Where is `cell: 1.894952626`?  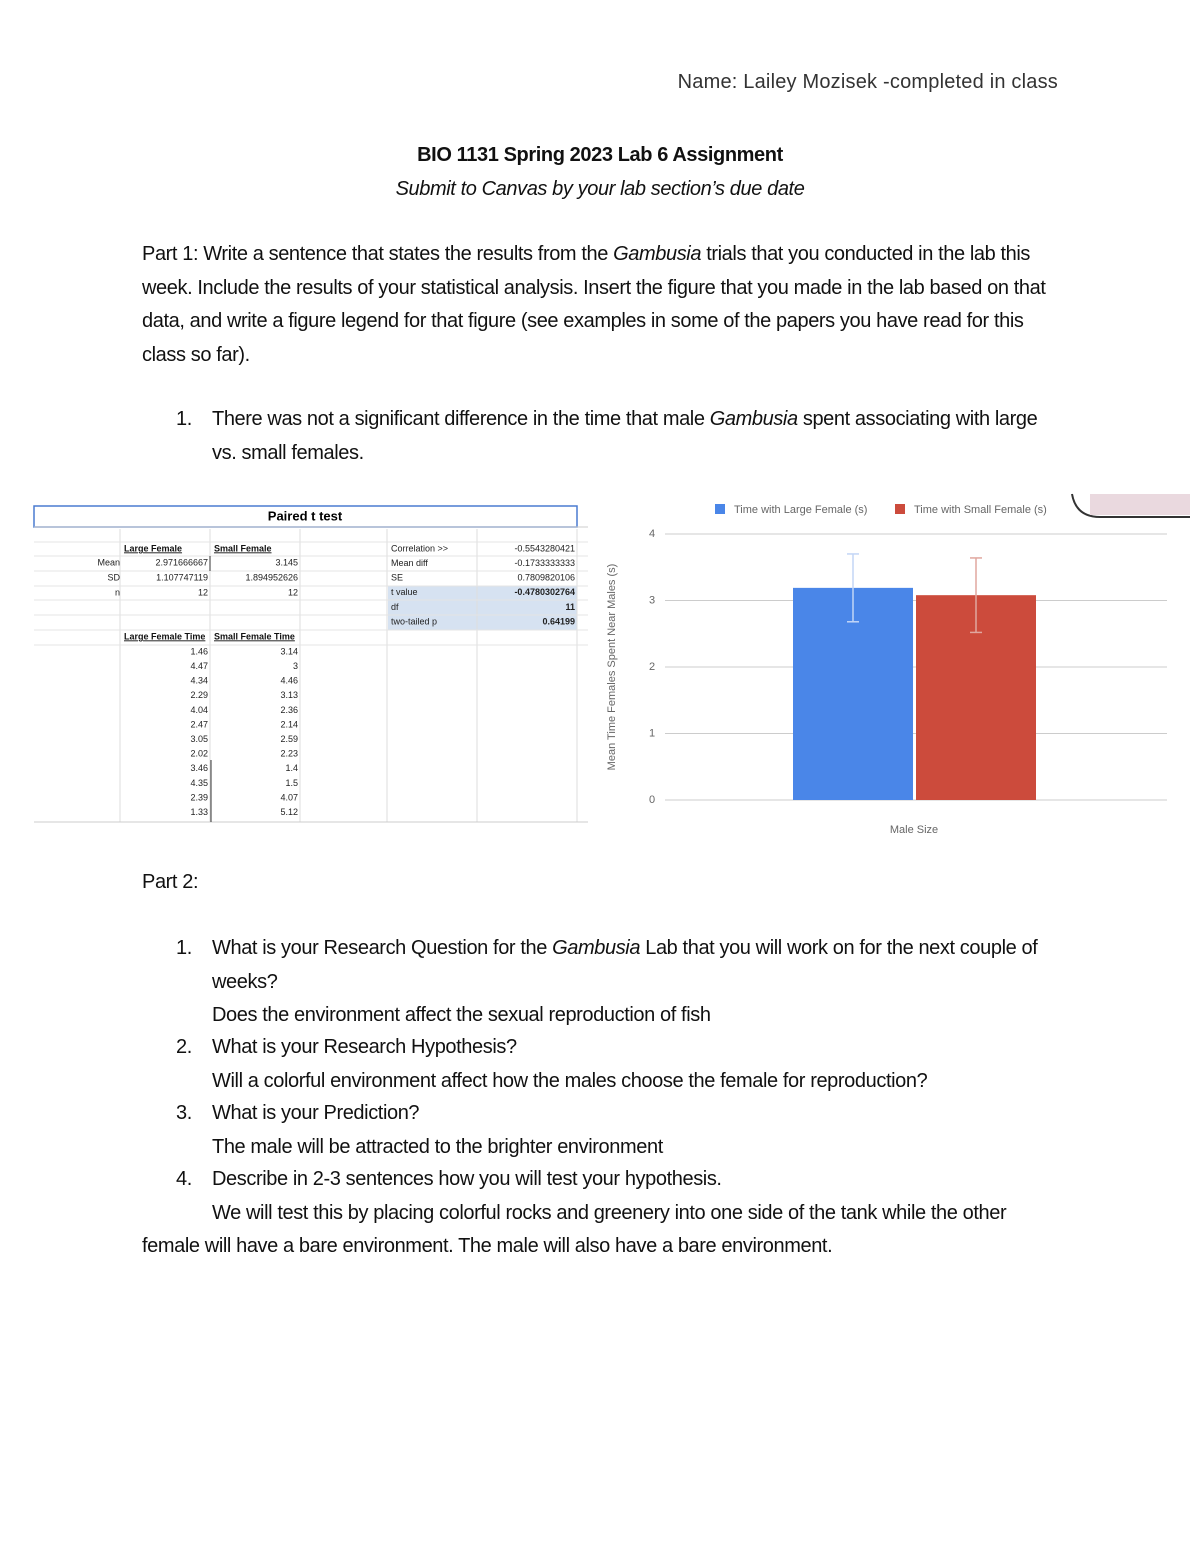 cell: 1.894952626 is located at coordinates (271, 577).